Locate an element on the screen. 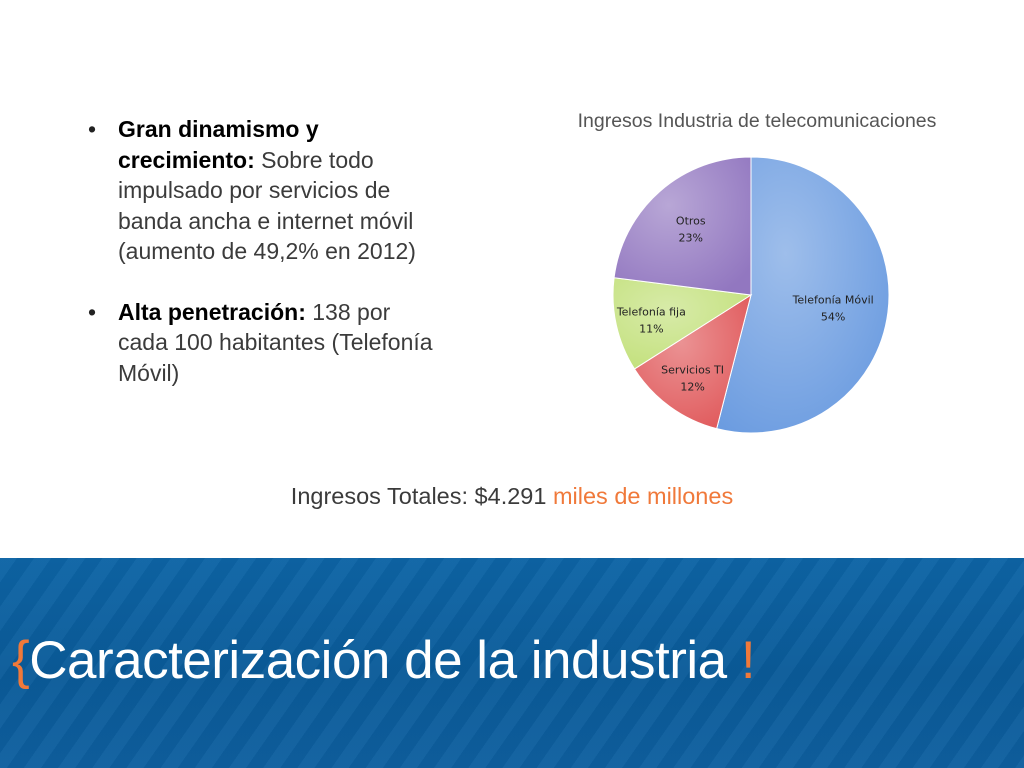 This screenshot has width=1024, height=768. pie-slice-percent: 54% is located at coordinates (833, 316).